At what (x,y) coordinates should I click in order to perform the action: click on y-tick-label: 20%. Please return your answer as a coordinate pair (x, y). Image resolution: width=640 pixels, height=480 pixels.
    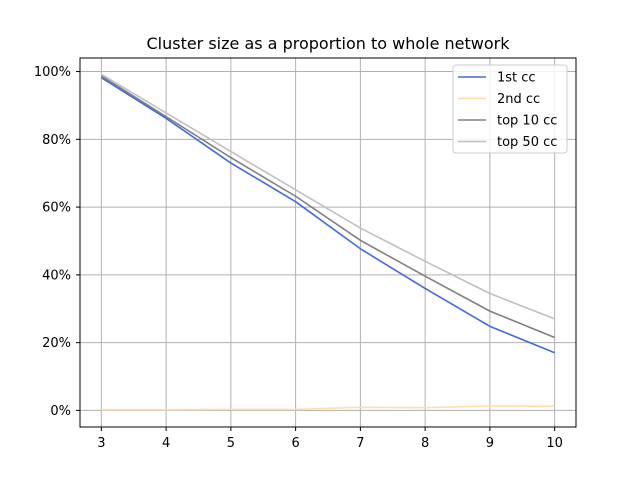
    Looking at the image, I should click on (56, 343).